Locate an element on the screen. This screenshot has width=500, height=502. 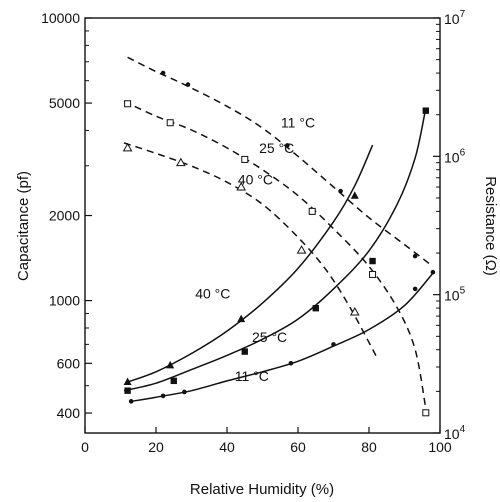
x-axis-title: Relative Humidity (%) is located at coordinates (262, 489).